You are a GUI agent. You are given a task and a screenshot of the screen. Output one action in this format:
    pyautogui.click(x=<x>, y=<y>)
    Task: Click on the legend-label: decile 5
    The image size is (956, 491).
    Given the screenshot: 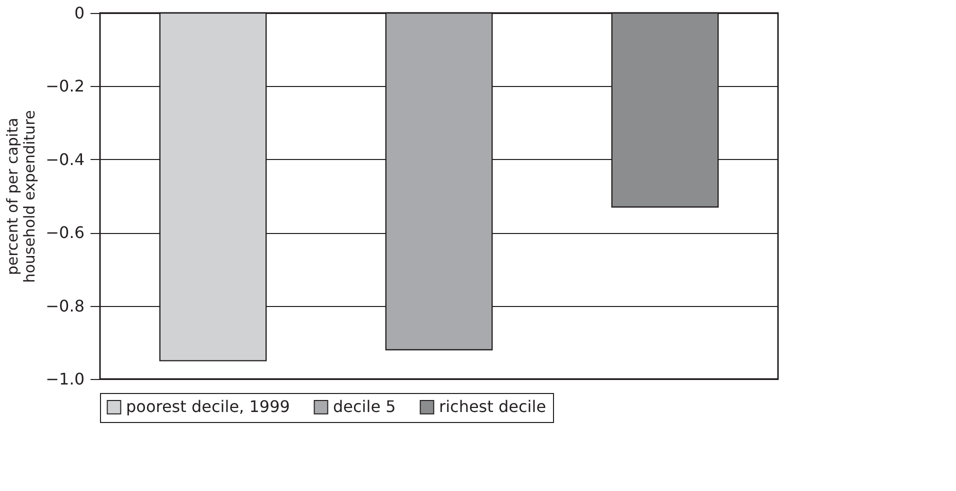 What is the action you would take?
    pyautogui.click(x=364, y=406)
    